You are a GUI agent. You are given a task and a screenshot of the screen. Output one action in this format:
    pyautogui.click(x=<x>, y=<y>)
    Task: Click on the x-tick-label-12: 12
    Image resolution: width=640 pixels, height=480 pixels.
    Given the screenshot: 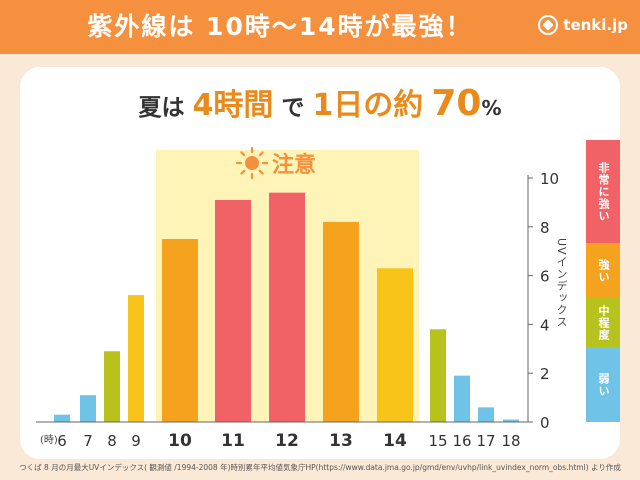 What is the action you would take?
    pyautogui.click(x=287, y=441)
    